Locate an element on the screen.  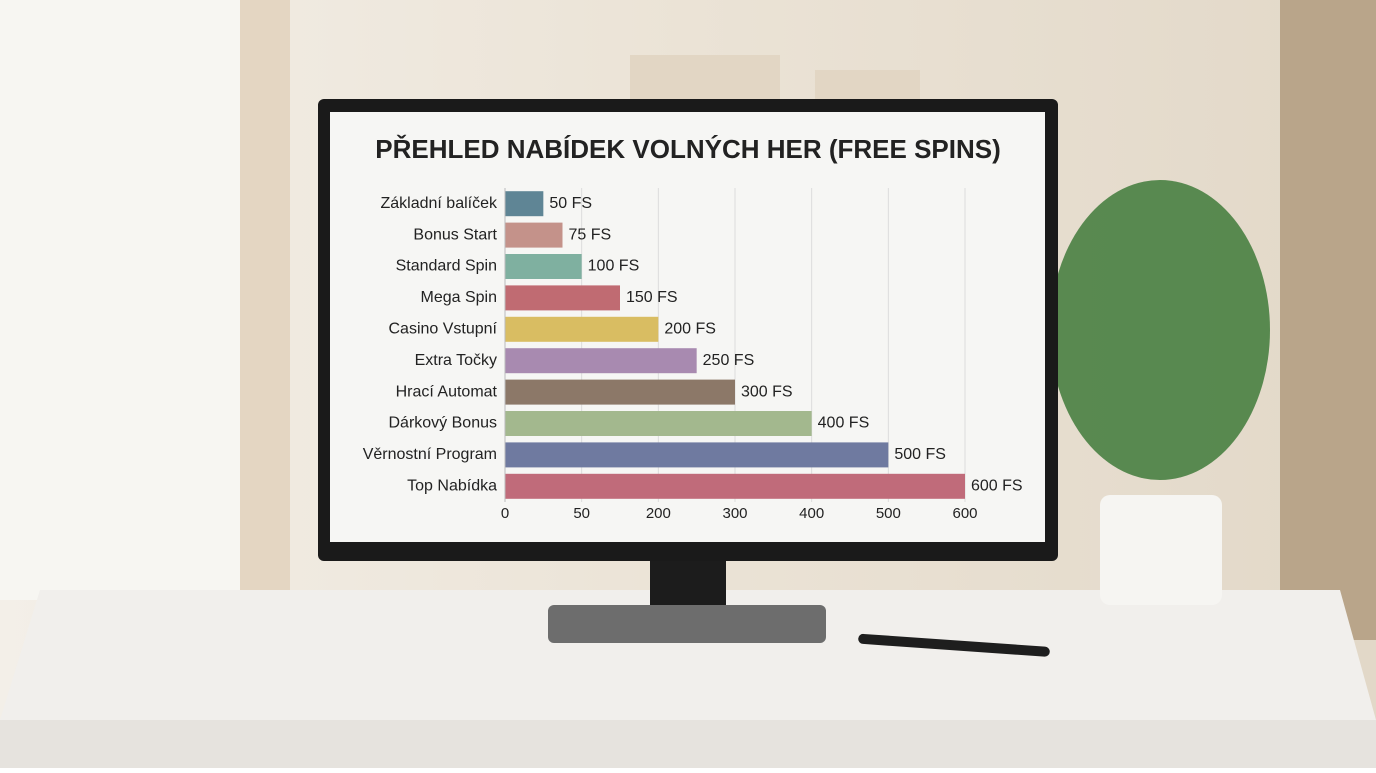
curtain is located at coordinates (265, 300).